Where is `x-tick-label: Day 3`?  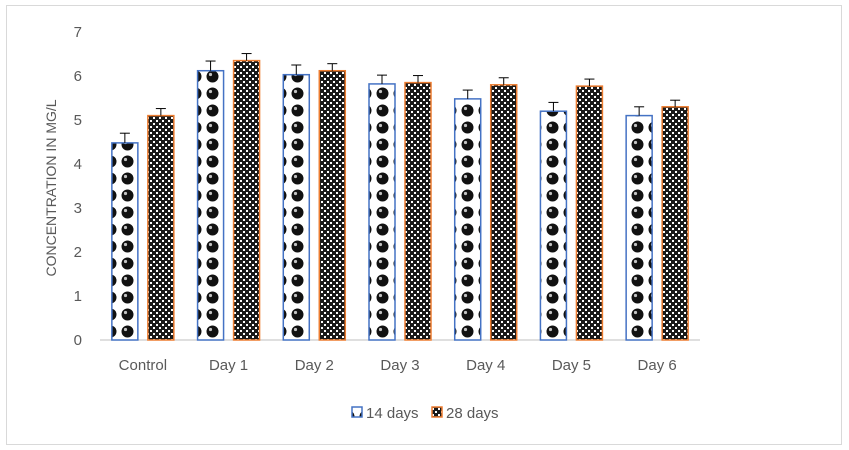
x-tick-label: Day 3 is located at coordinates (399, 365).